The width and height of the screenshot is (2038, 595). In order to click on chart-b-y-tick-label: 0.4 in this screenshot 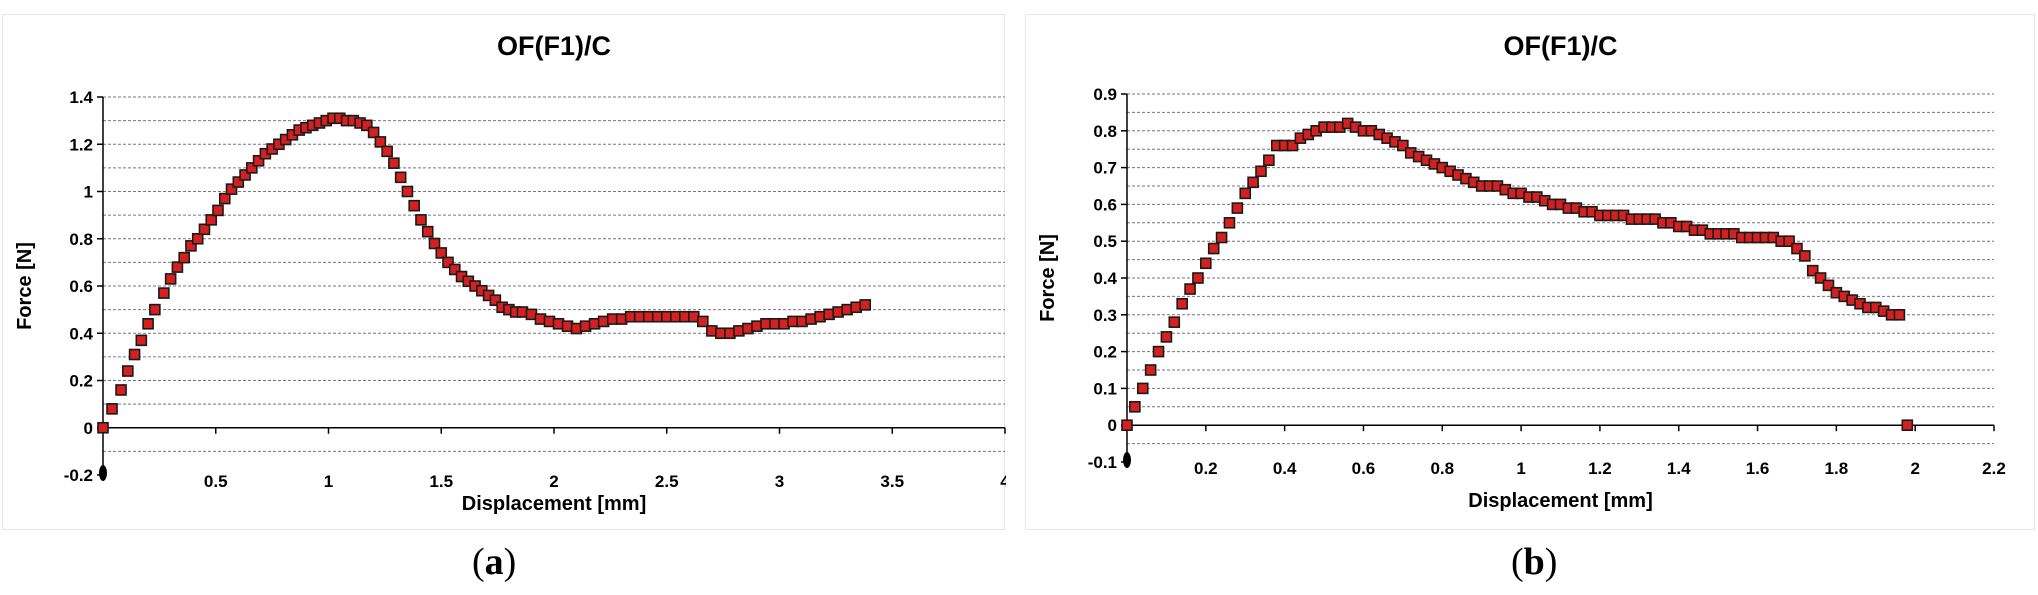, I will do `click(1105, 278)`.